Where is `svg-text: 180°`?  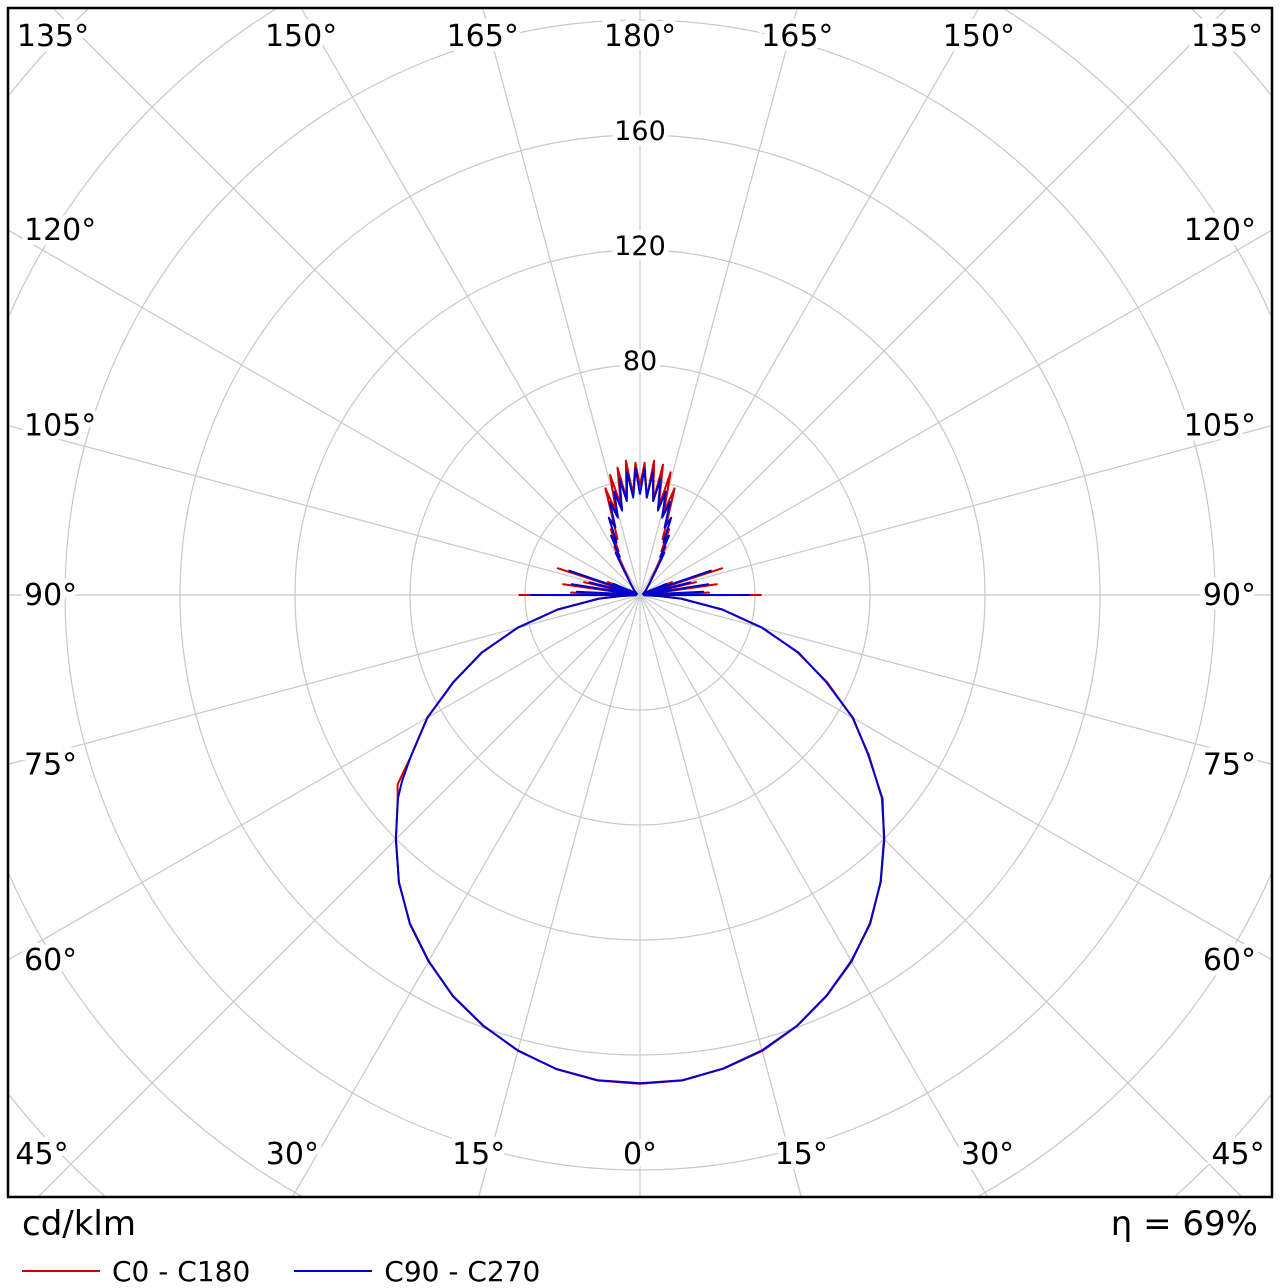
svg-text: 180° is located at coordinates (640, 36).